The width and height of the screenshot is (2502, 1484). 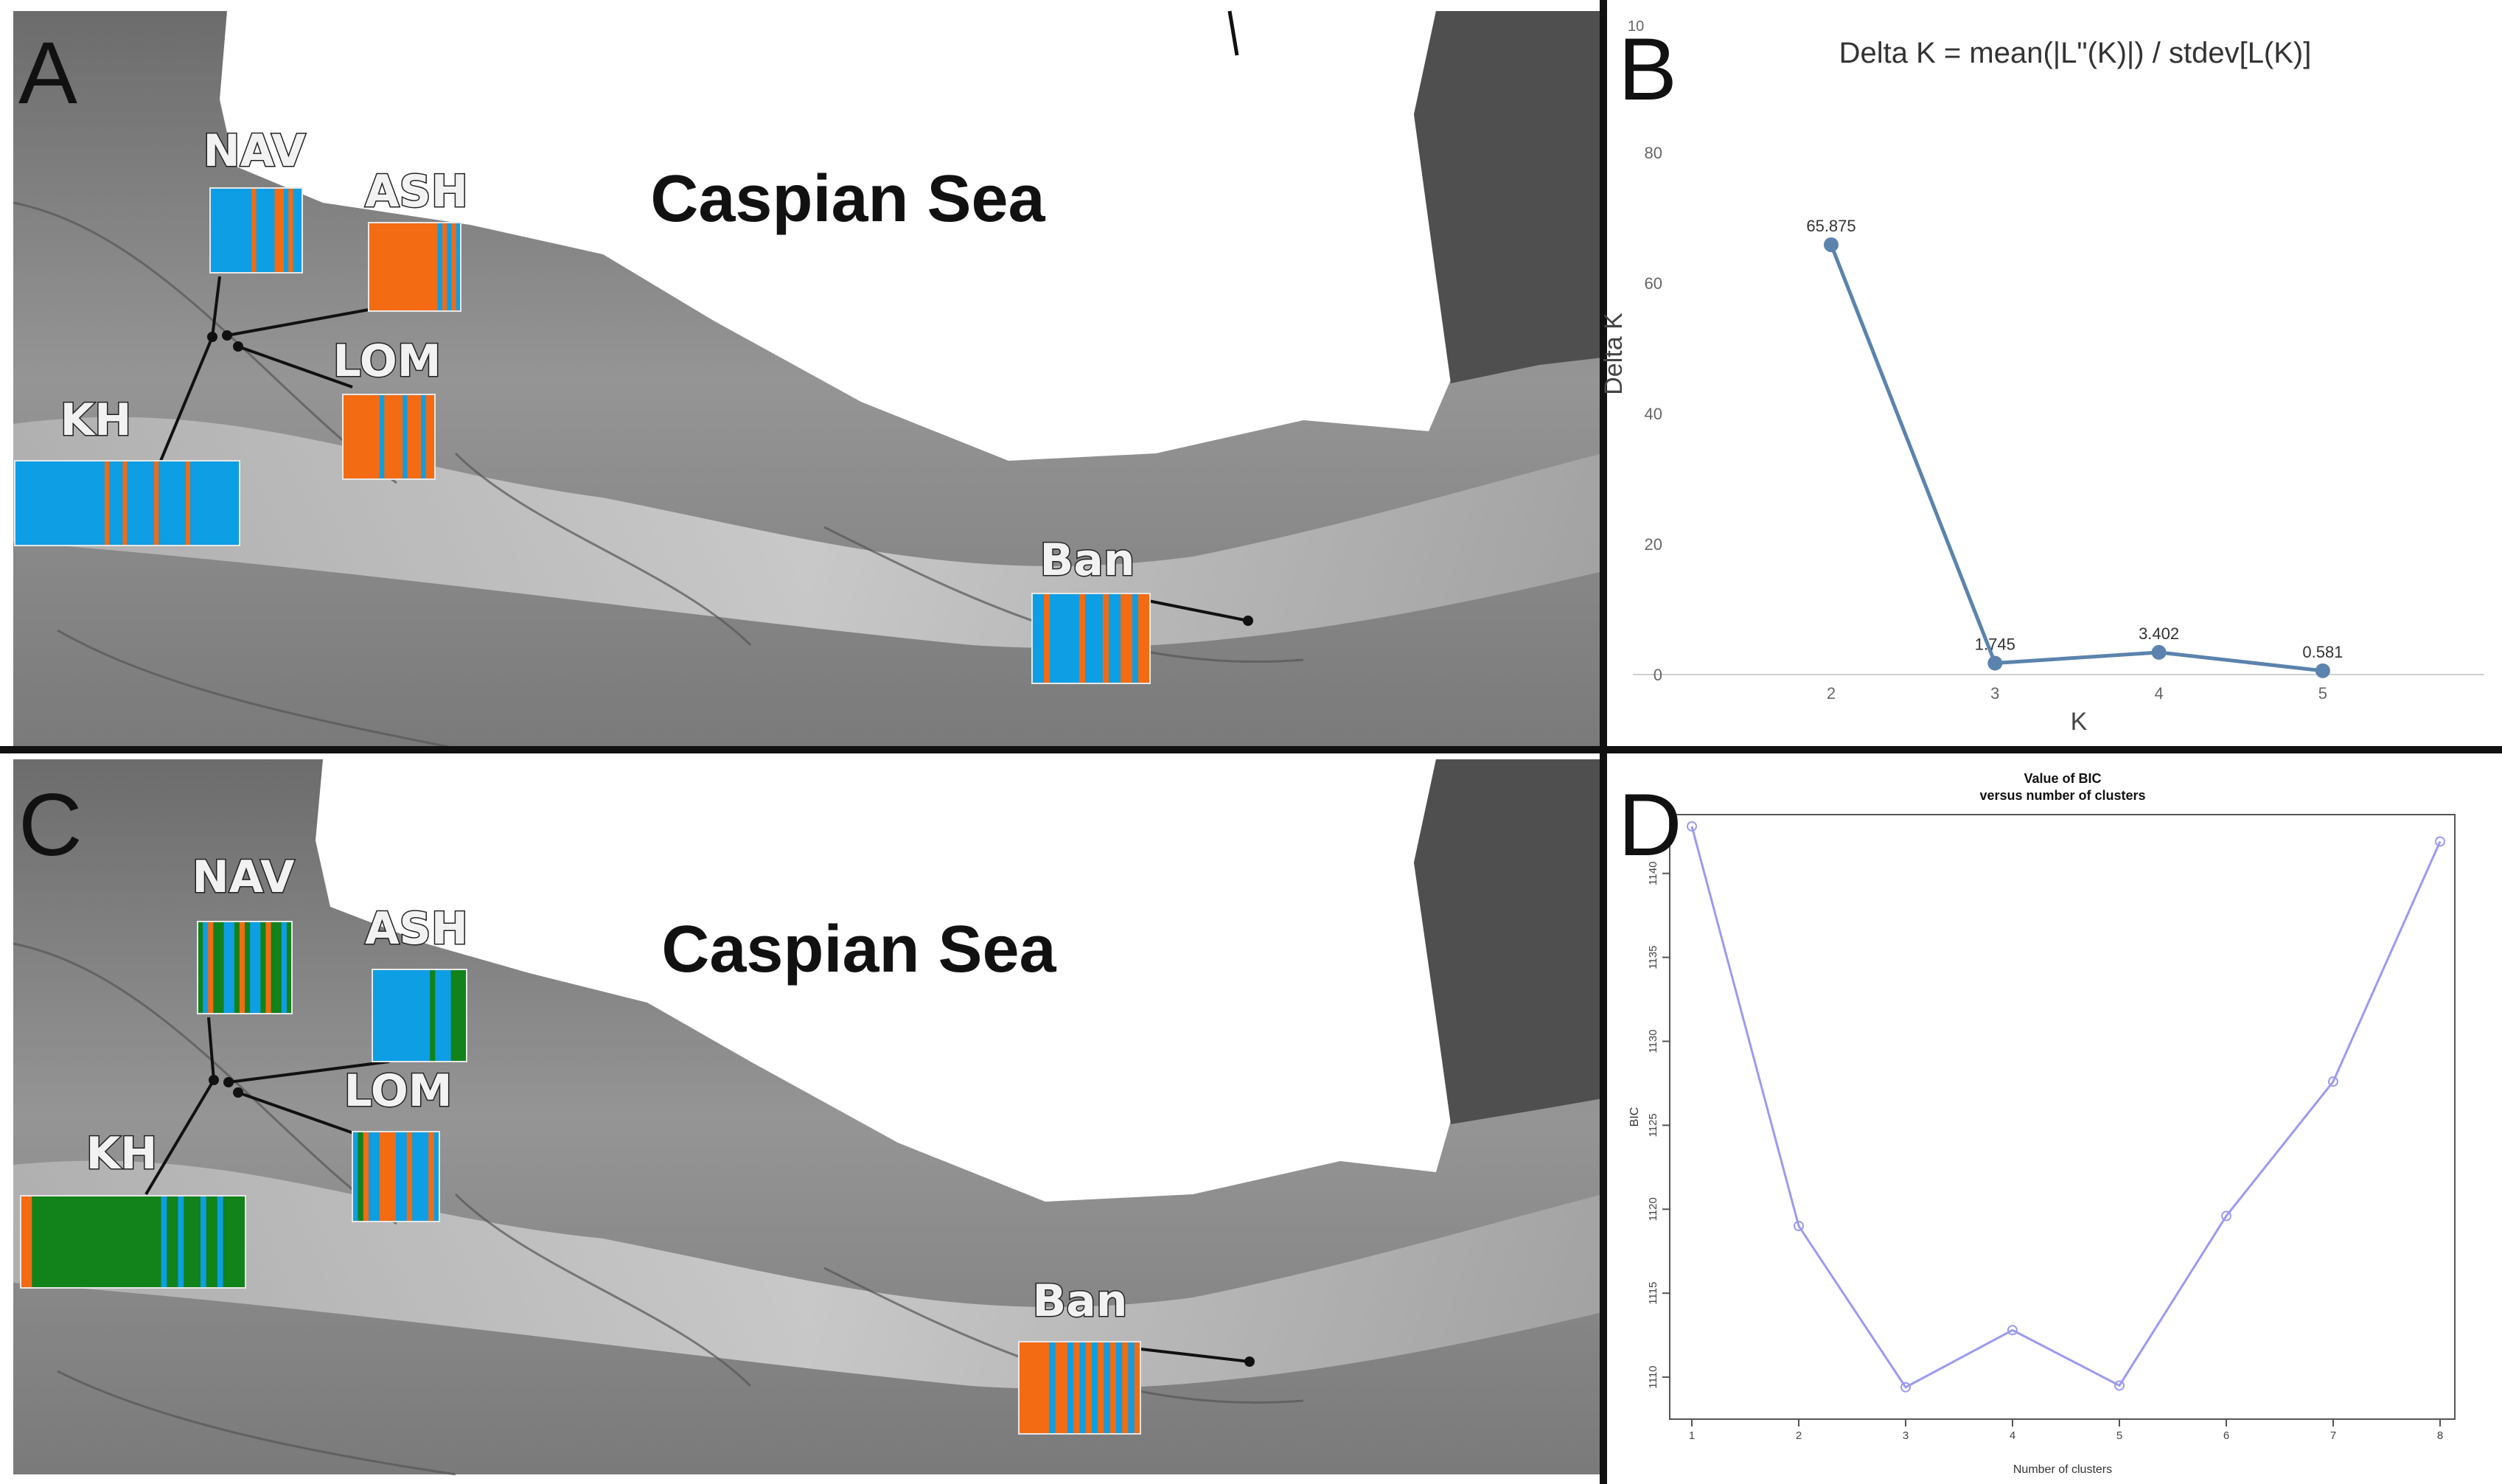 I want to click on y-tick-label: 1135, so click(x=1653, y=957).